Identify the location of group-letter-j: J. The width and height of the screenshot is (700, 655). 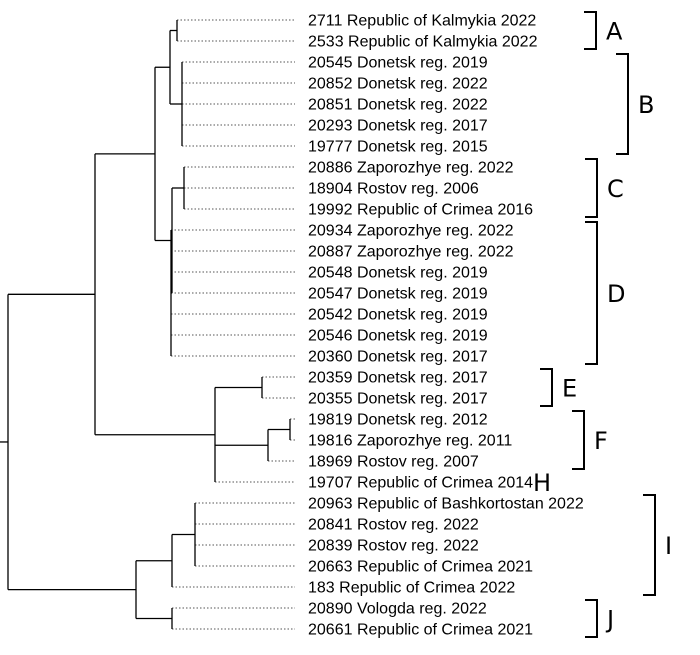
(609, 620).